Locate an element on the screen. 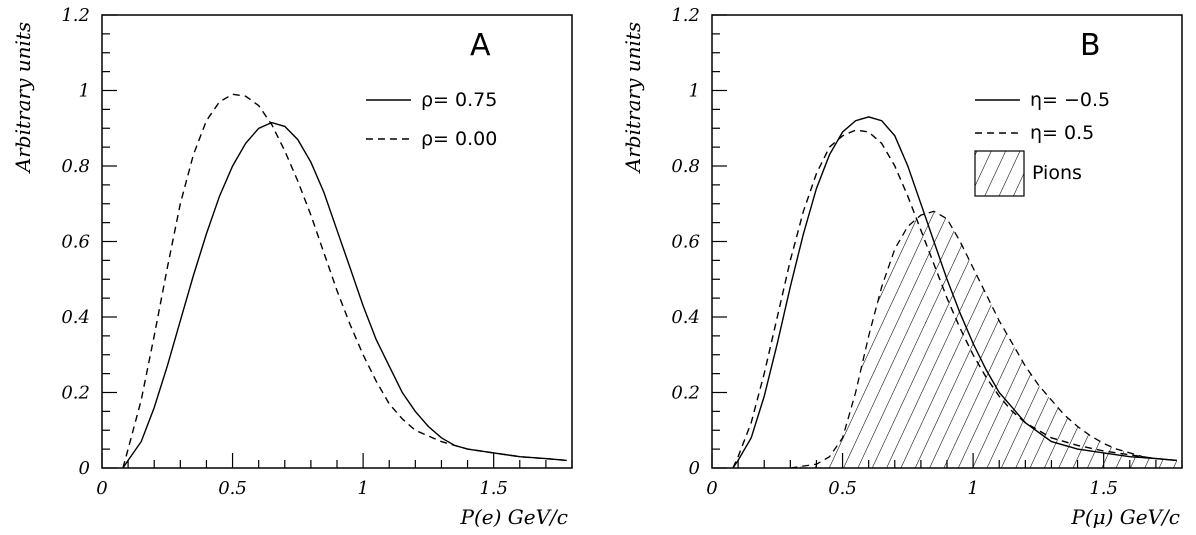 The height and width of the screenshot is (535, 1196). legend-item: ρ= 0.75 is located at coordinates (431, 100).